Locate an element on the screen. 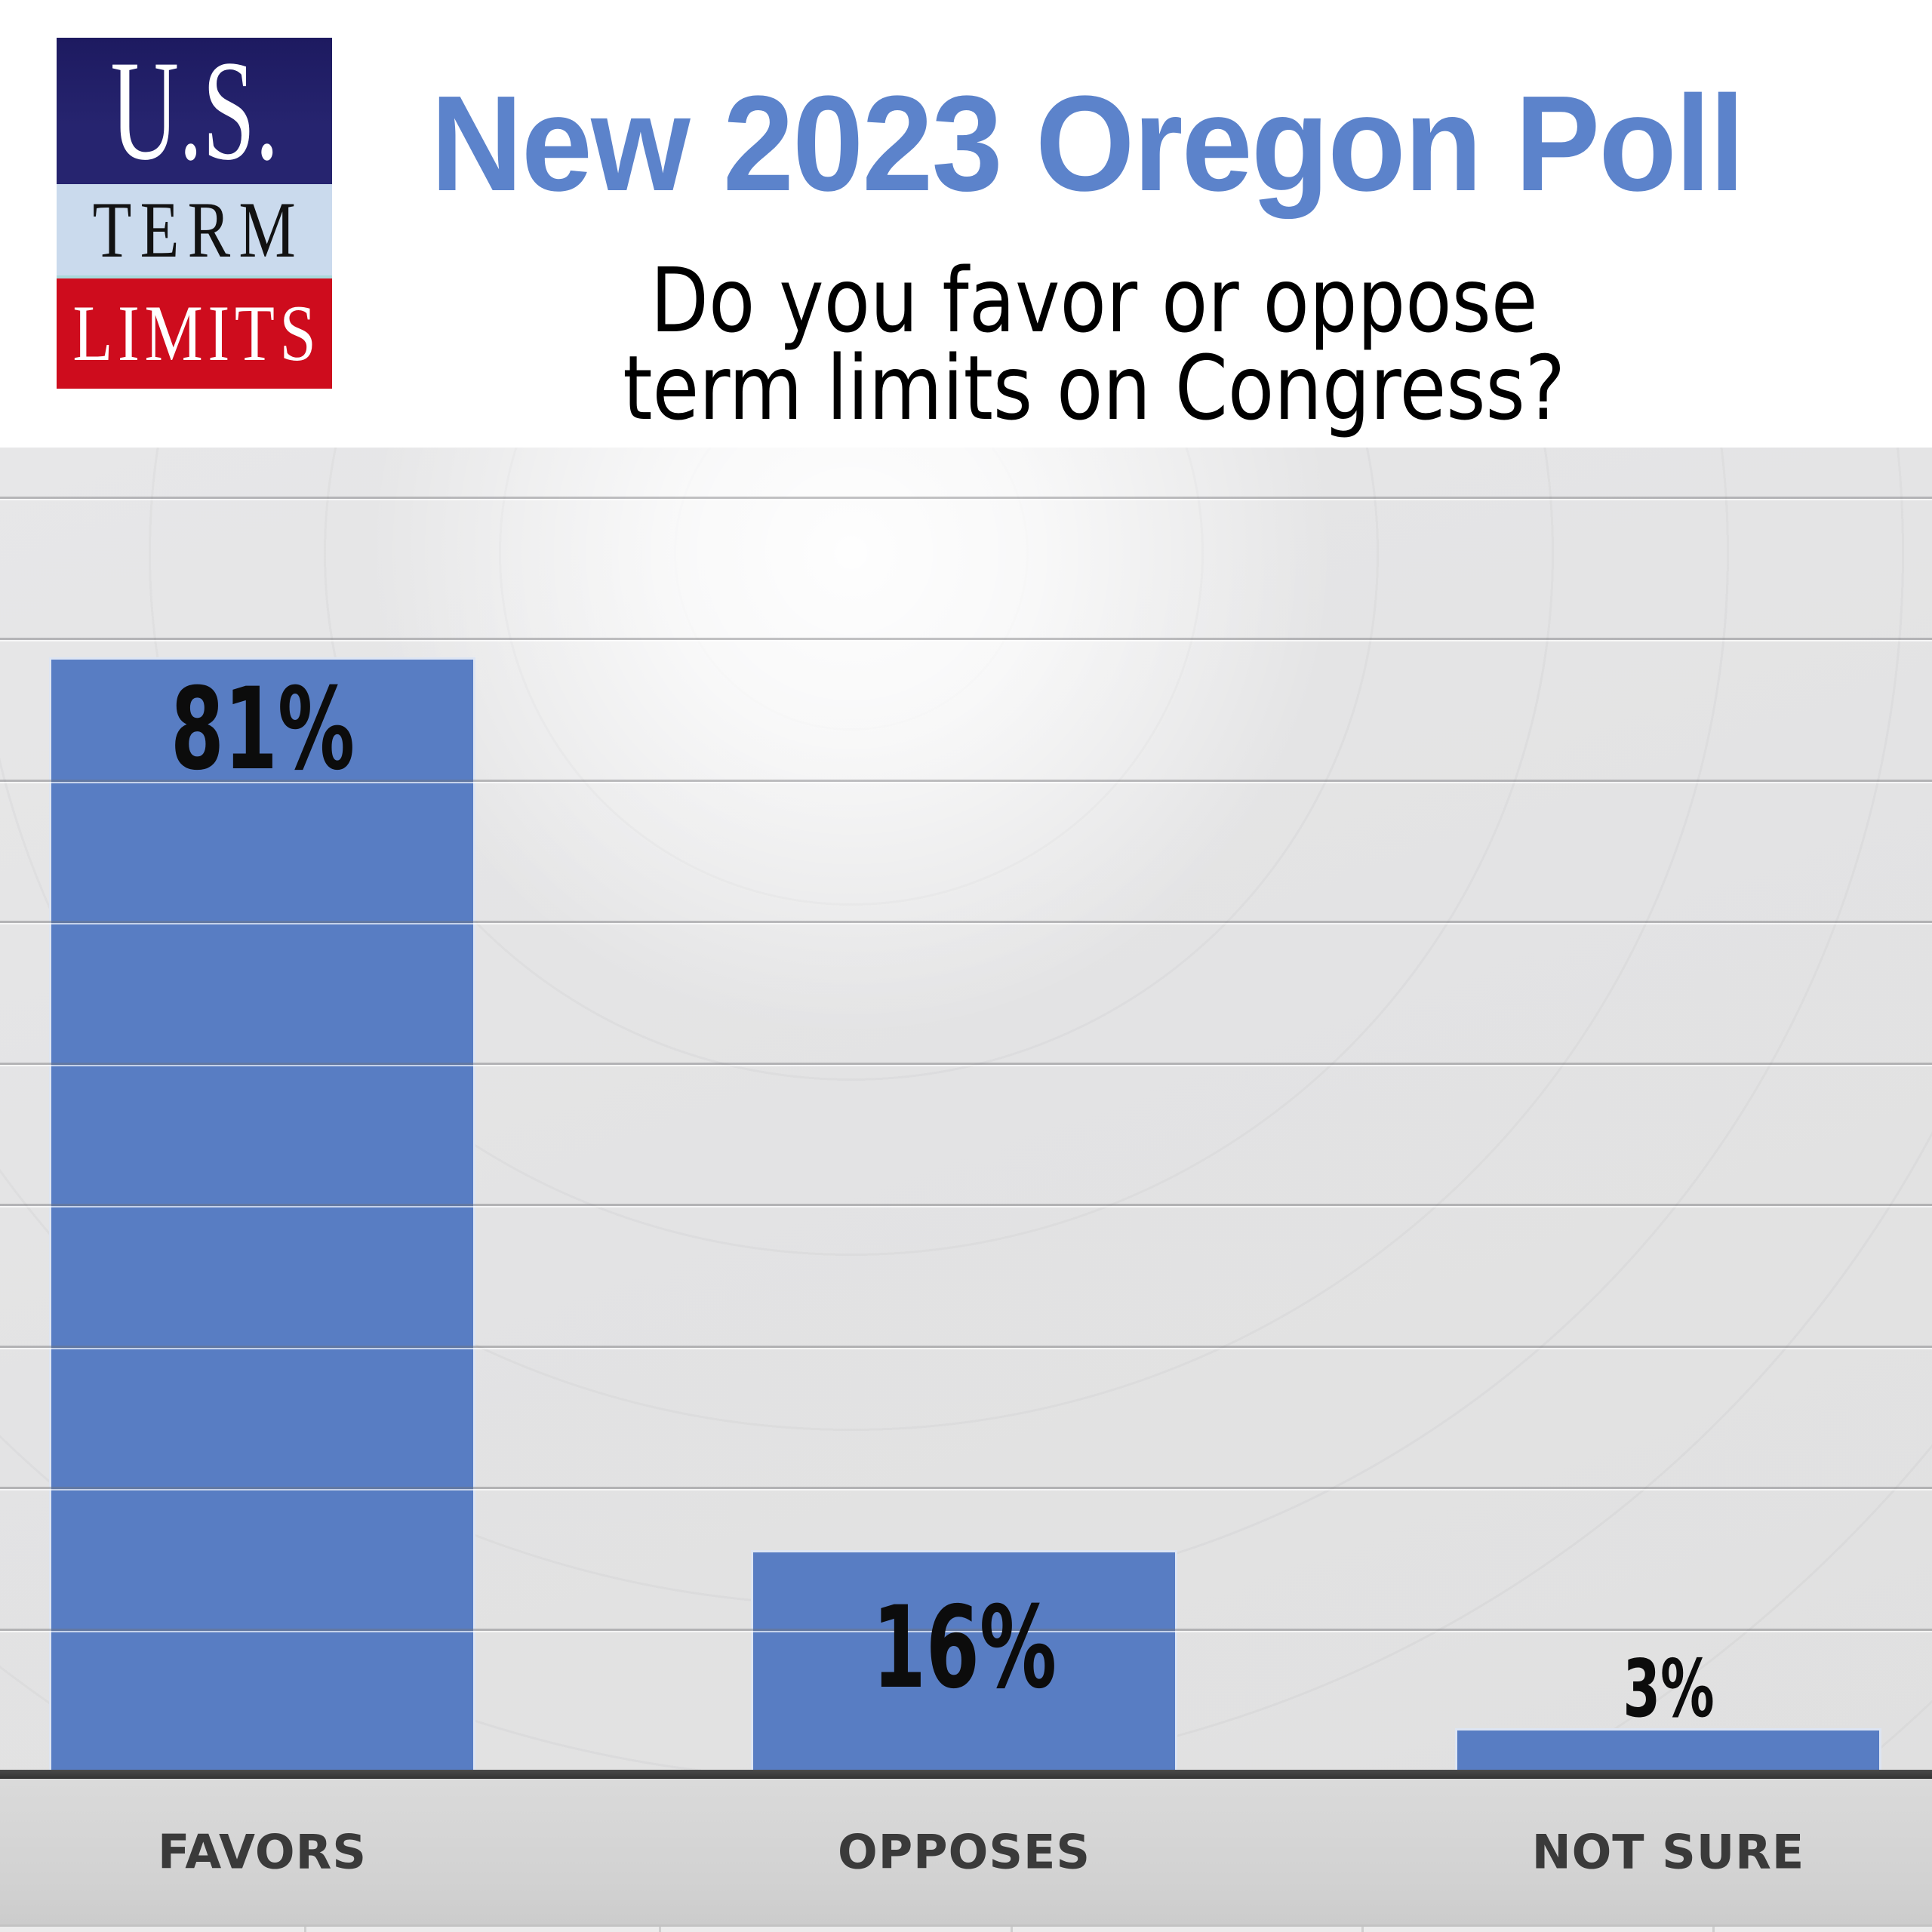 The width and height of the screenshot is (1932, 1932). us-term-limits-logo: U.S. TERM LIMITS is located at coordinates (194, 213).